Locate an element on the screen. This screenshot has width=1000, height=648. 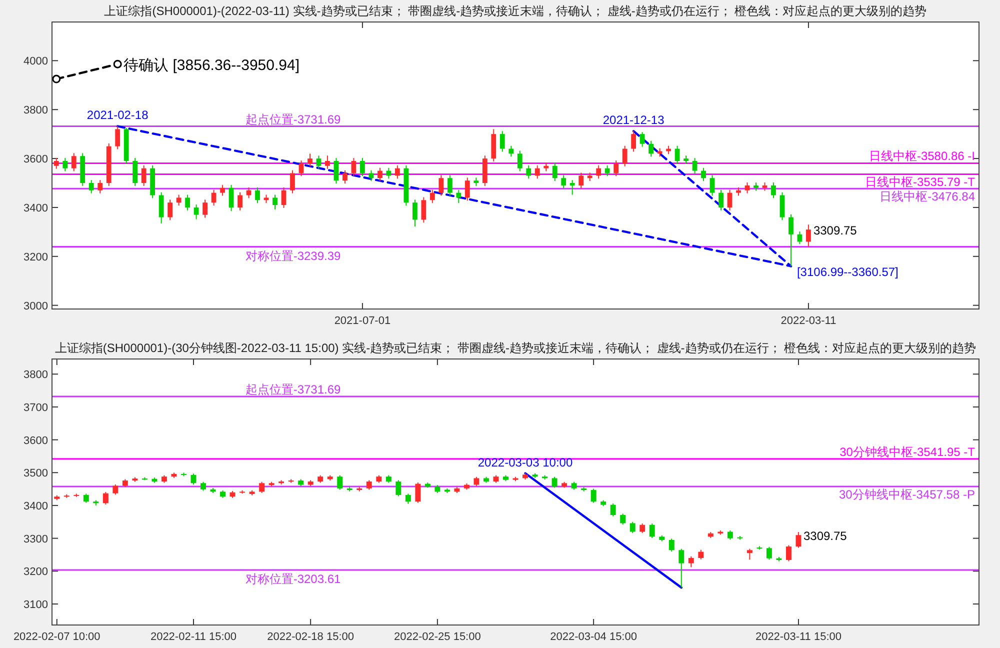
ref-line-label: 日线中枢-3580.86 -I is located at coordinates (921, 156).